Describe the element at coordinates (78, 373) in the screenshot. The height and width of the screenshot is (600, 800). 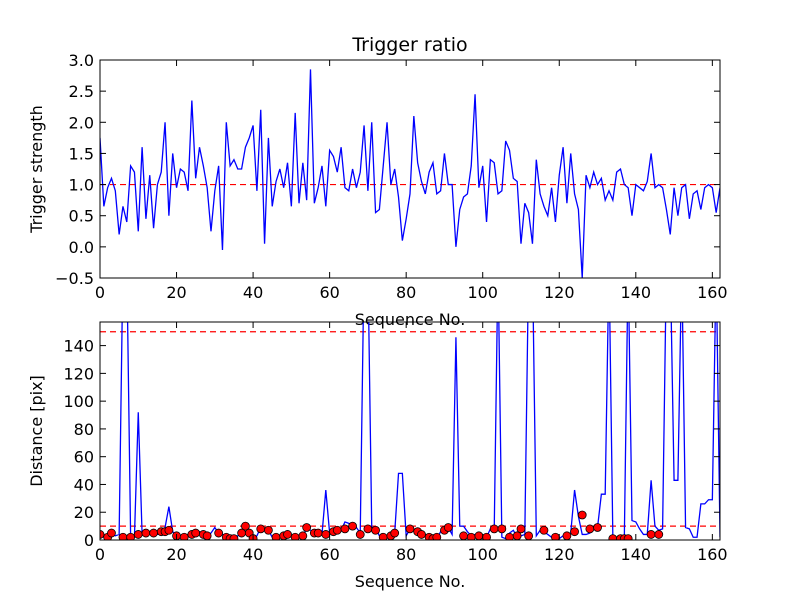
I see `y-tick-label: 120` at that location.